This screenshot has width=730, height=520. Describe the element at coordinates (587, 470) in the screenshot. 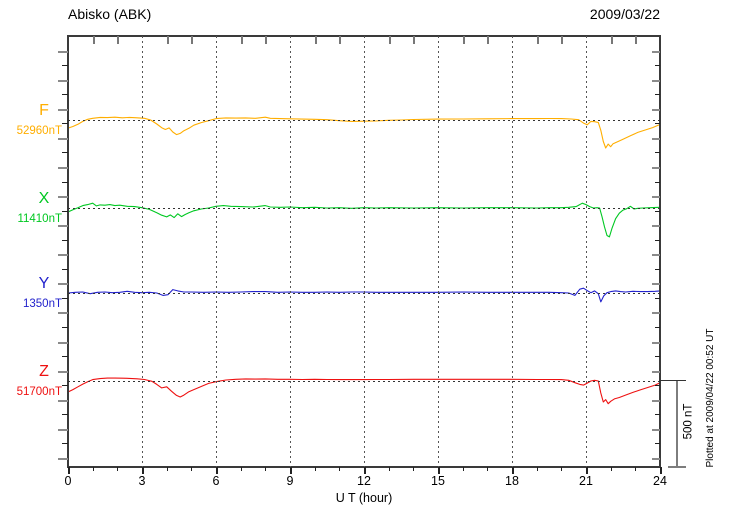

I see `bottom-tick-21h` at that location.